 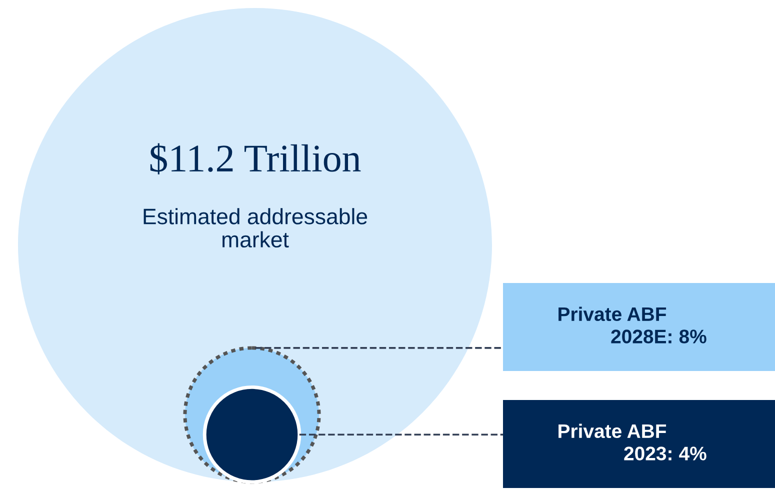 I want to click on text: $11.2 Trillion, so click(x=255, y=158).